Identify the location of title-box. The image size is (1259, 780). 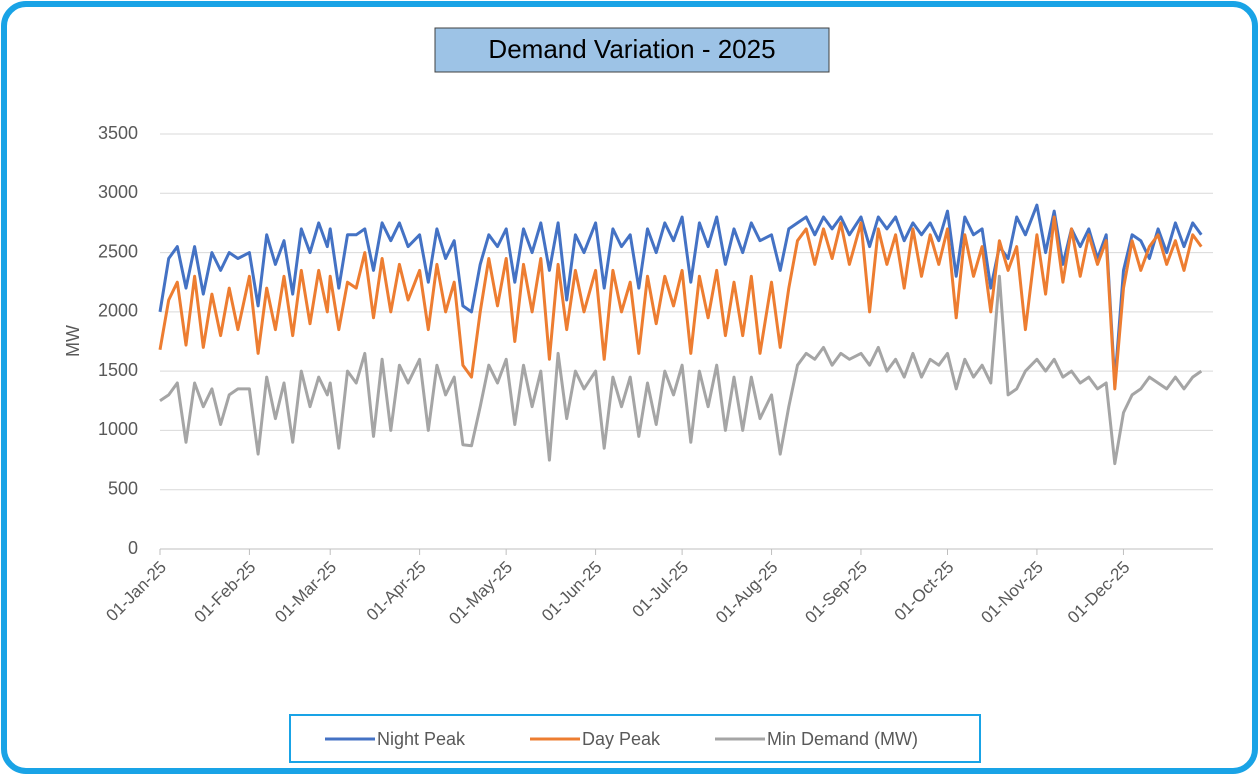
(632, 50).